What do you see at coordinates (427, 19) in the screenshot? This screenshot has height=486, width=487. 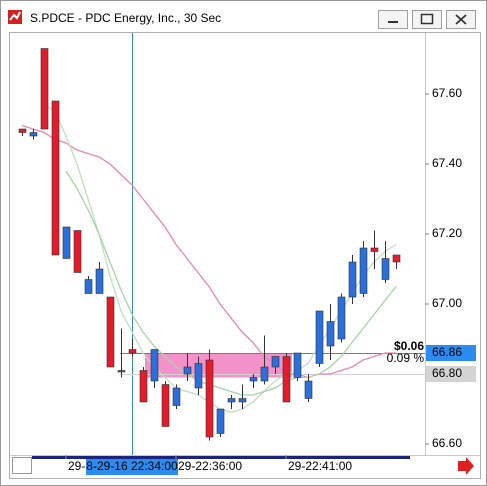 I see `maximize-button` at bounding box center [427, 19].